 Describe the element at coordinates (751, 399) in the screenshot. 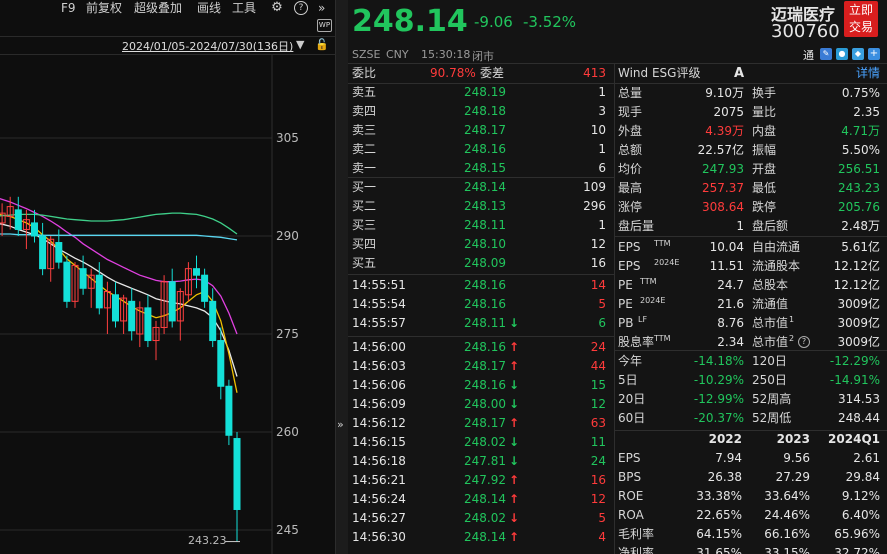

I see `performance-row: 20日 -12.99% 52周高 314.53` at that location.